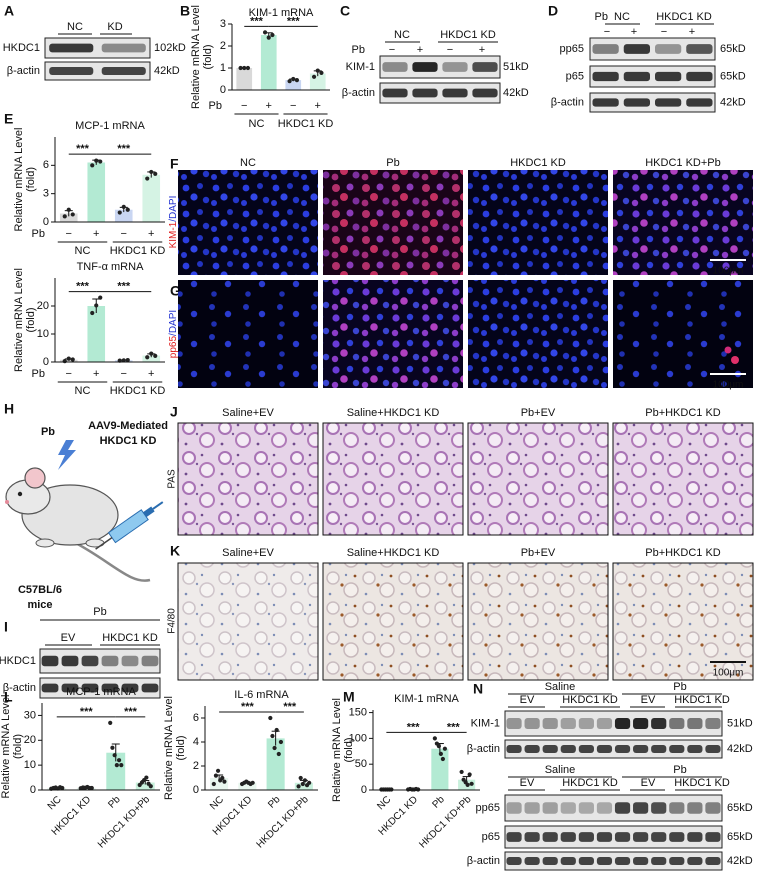  What do you see at coordinates (130, 638) in the screenshot?
I see `blot-header: HKDC1 KD` at bounding box center [130, 638].